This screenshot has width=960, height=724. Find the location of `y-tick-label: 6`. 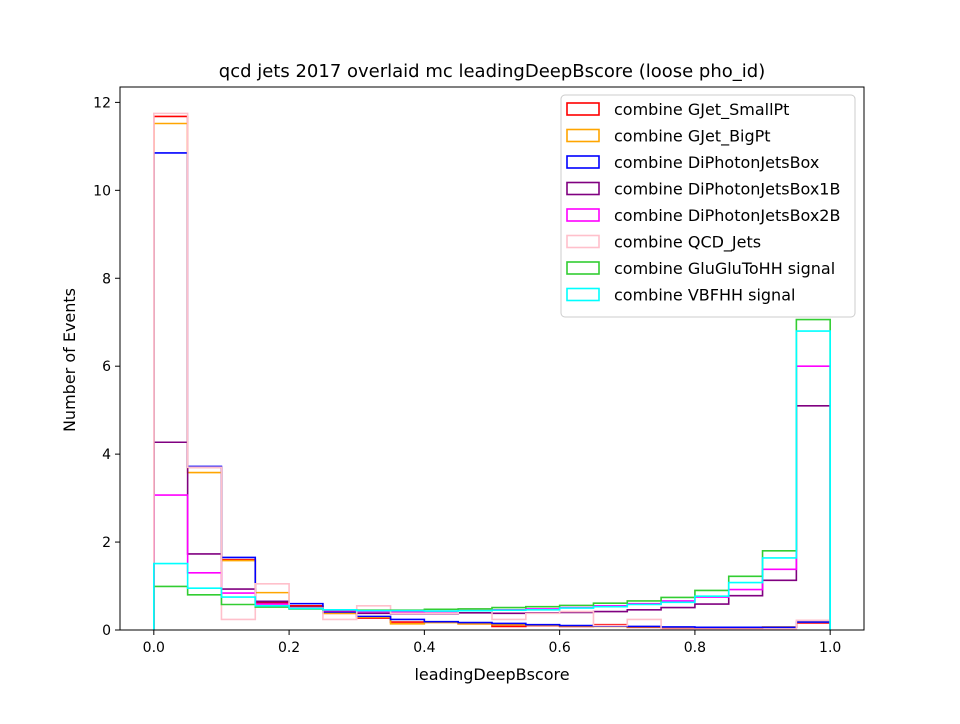

y-tick-label: 6 is located at coordinates (106, 367).